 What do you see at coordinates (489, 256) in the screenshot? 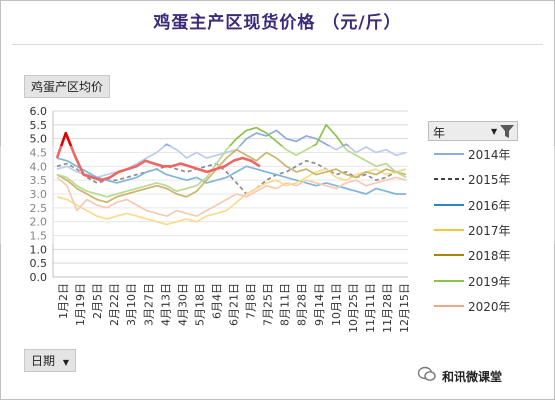
I see `legend-label: 2018年` at bounding box center [489, 256].